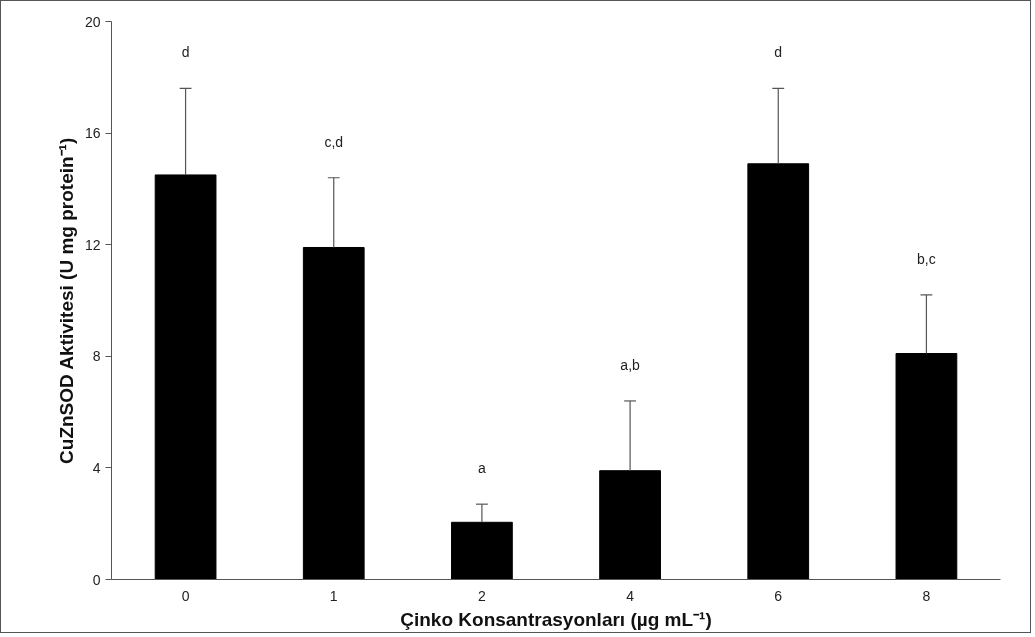  Describe the element at coordinates (926, 595) in the screenshot. I see `x-tick-label: 8` at that location.